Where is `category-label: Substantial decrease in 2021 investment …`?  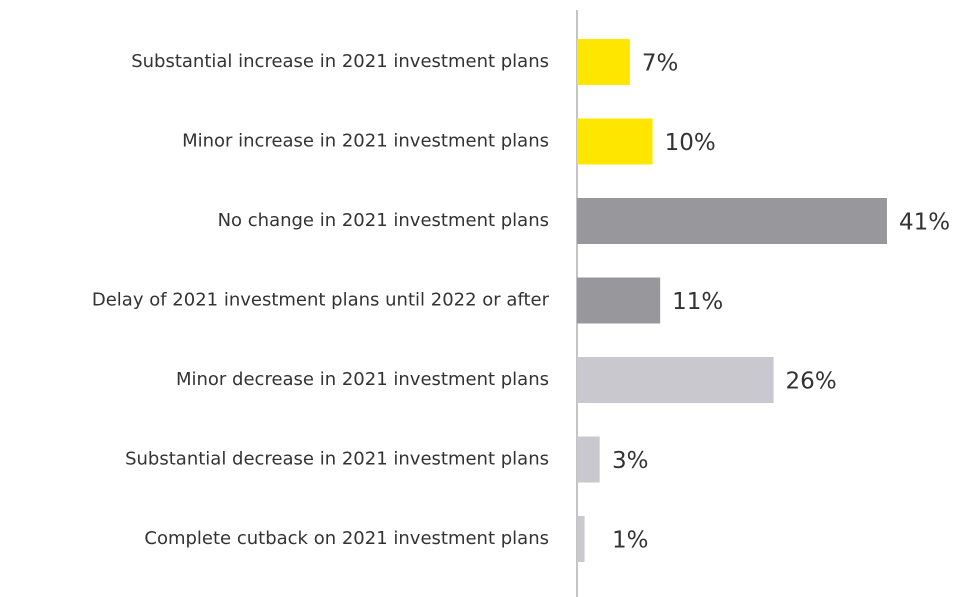
category-label: Substantial decrease in 2021 investment … is located at coordinates (337, 459).